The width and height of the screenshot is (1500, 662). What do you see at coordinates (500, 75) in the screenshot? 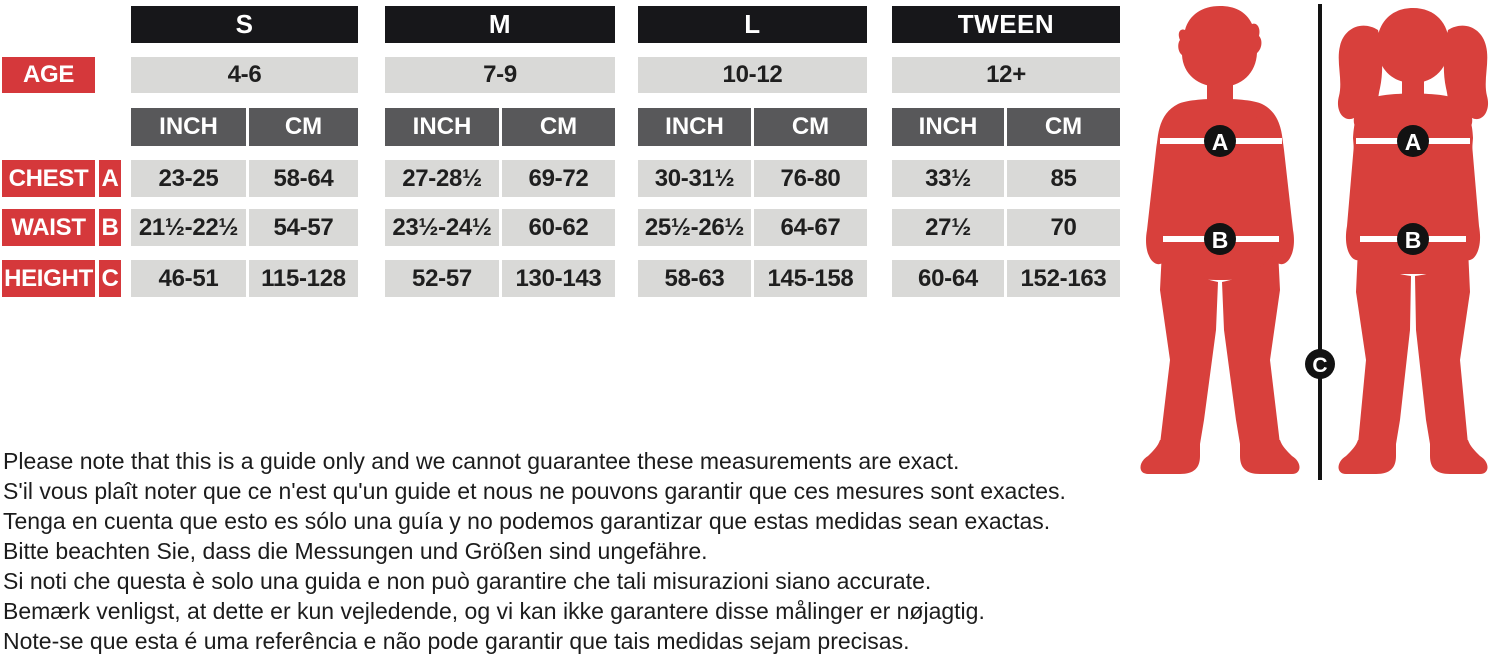
I see `age-cell-m: 7-9` at bounding box center [500, 75].